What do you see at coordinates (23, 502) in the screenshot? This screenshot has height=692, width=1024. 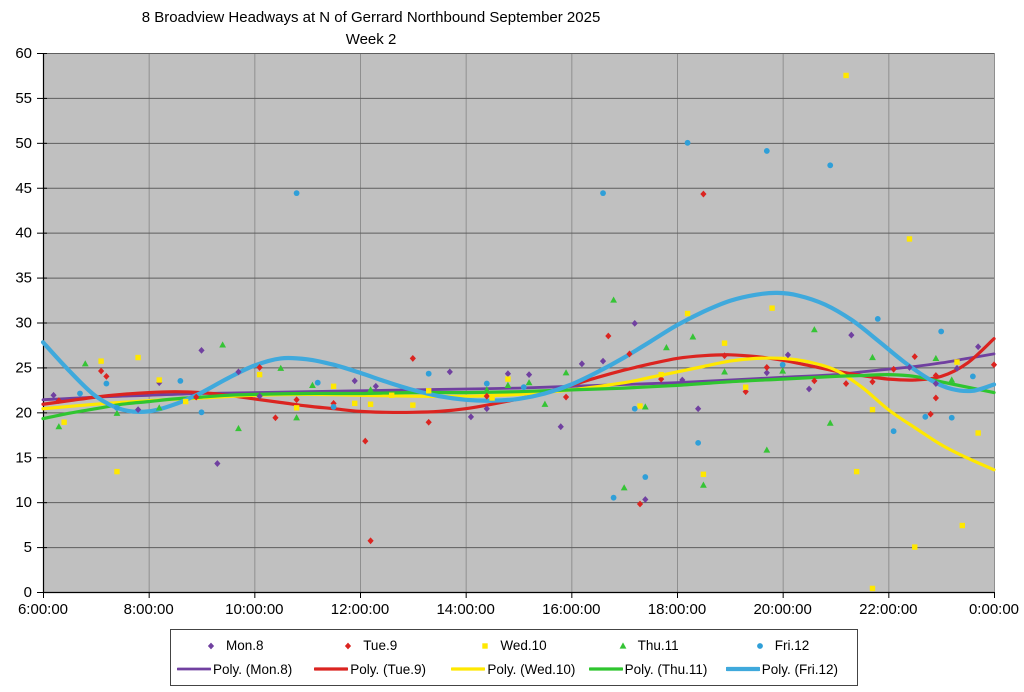 I see `y-tick-label: 10` at bounding box center [23, 502].